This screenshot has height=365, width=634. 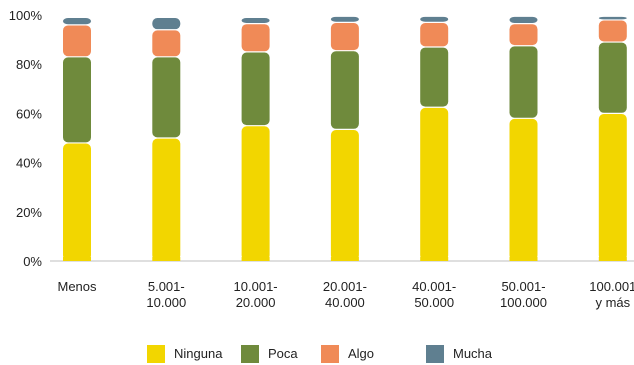 What do you see at coordinates (29, 64) in the screenshot?
I see `y-tick-label: 80%` at bounding box center [29, 64].